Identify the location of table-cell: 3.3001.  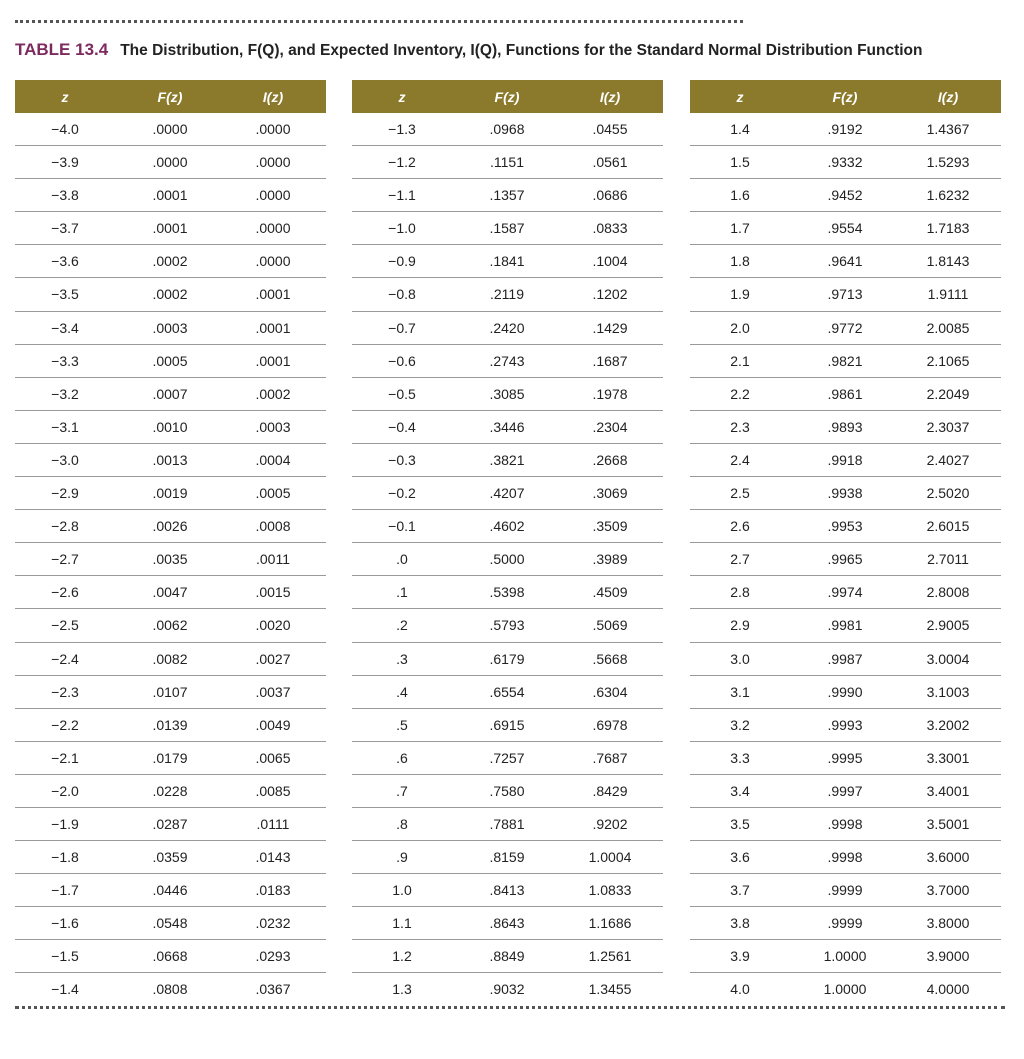
(948, 757).